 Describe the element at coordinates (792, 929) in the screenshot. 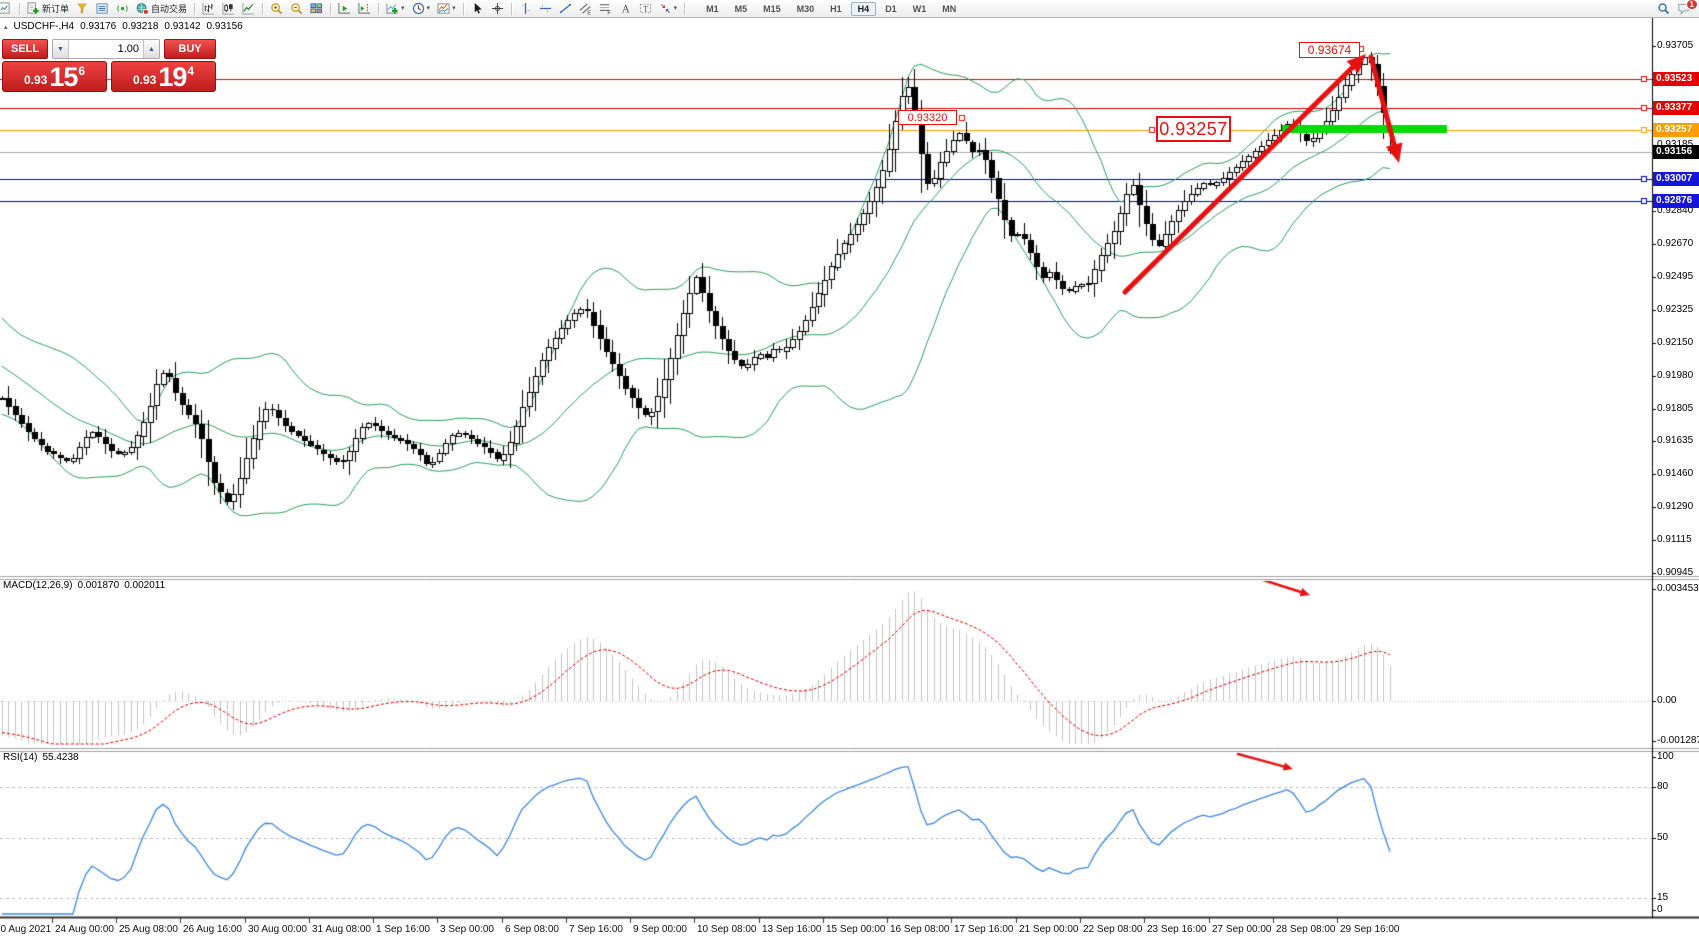

I see `time-axis-label: 13 Sep 16:00` at that location.